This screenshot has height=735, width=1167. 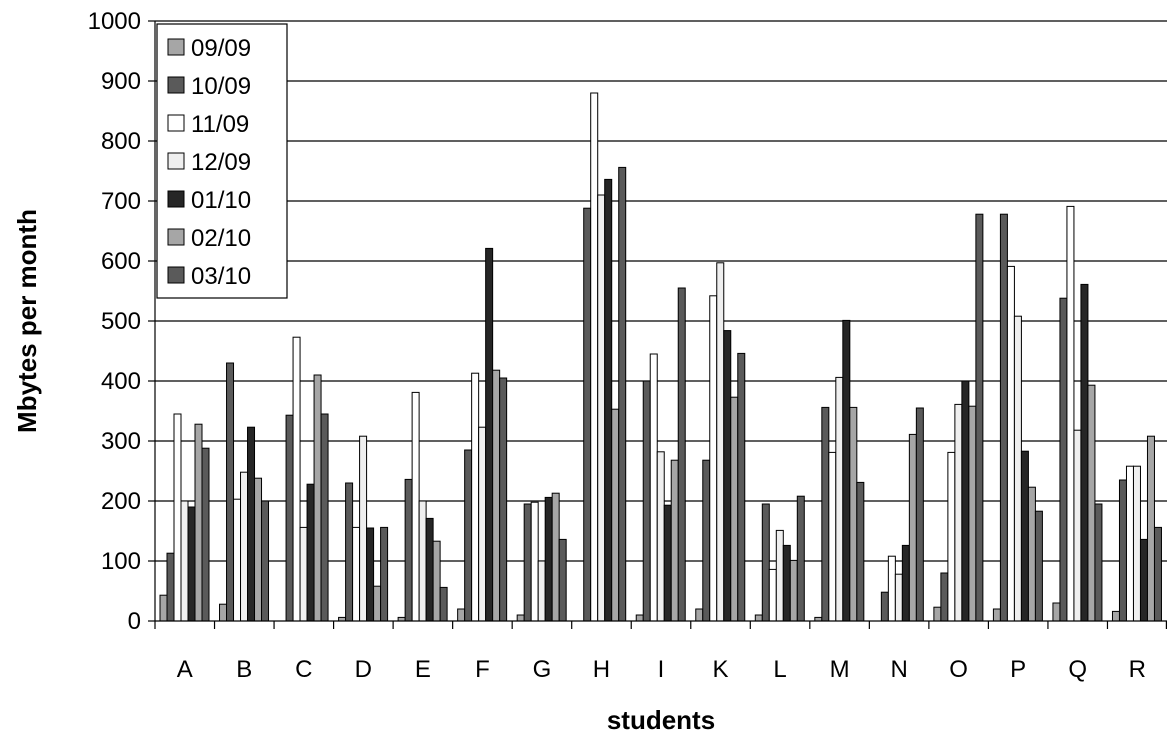 I want to click on x-tick-label: D, so click(x=363, y=669).